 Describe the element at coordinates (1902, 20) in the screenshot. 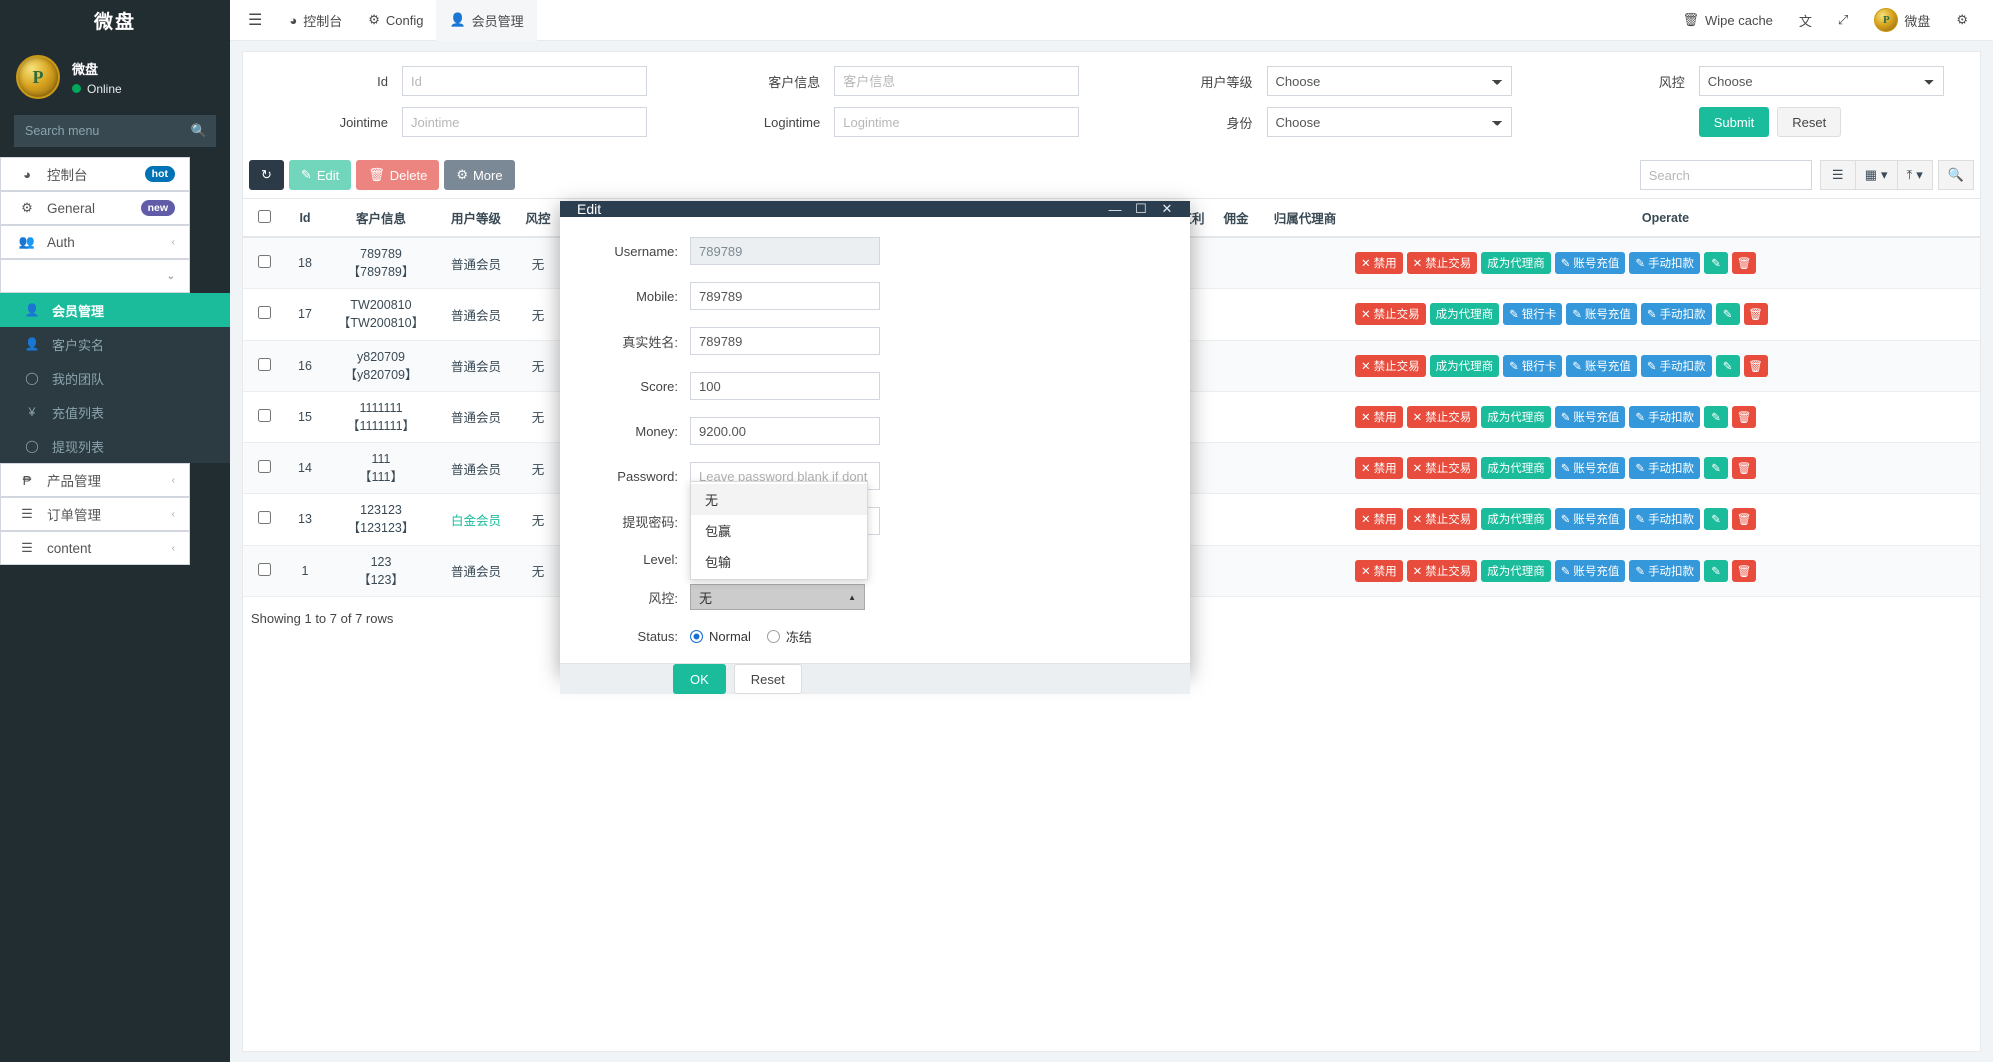

I see `user-menu-button: P 微盘` at that location.